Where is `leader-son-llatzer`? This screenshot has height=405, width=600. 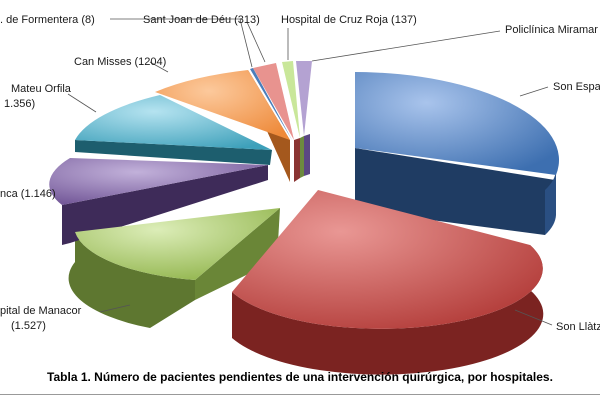
leader-son-llatzer is located at coordinates (533, 317).